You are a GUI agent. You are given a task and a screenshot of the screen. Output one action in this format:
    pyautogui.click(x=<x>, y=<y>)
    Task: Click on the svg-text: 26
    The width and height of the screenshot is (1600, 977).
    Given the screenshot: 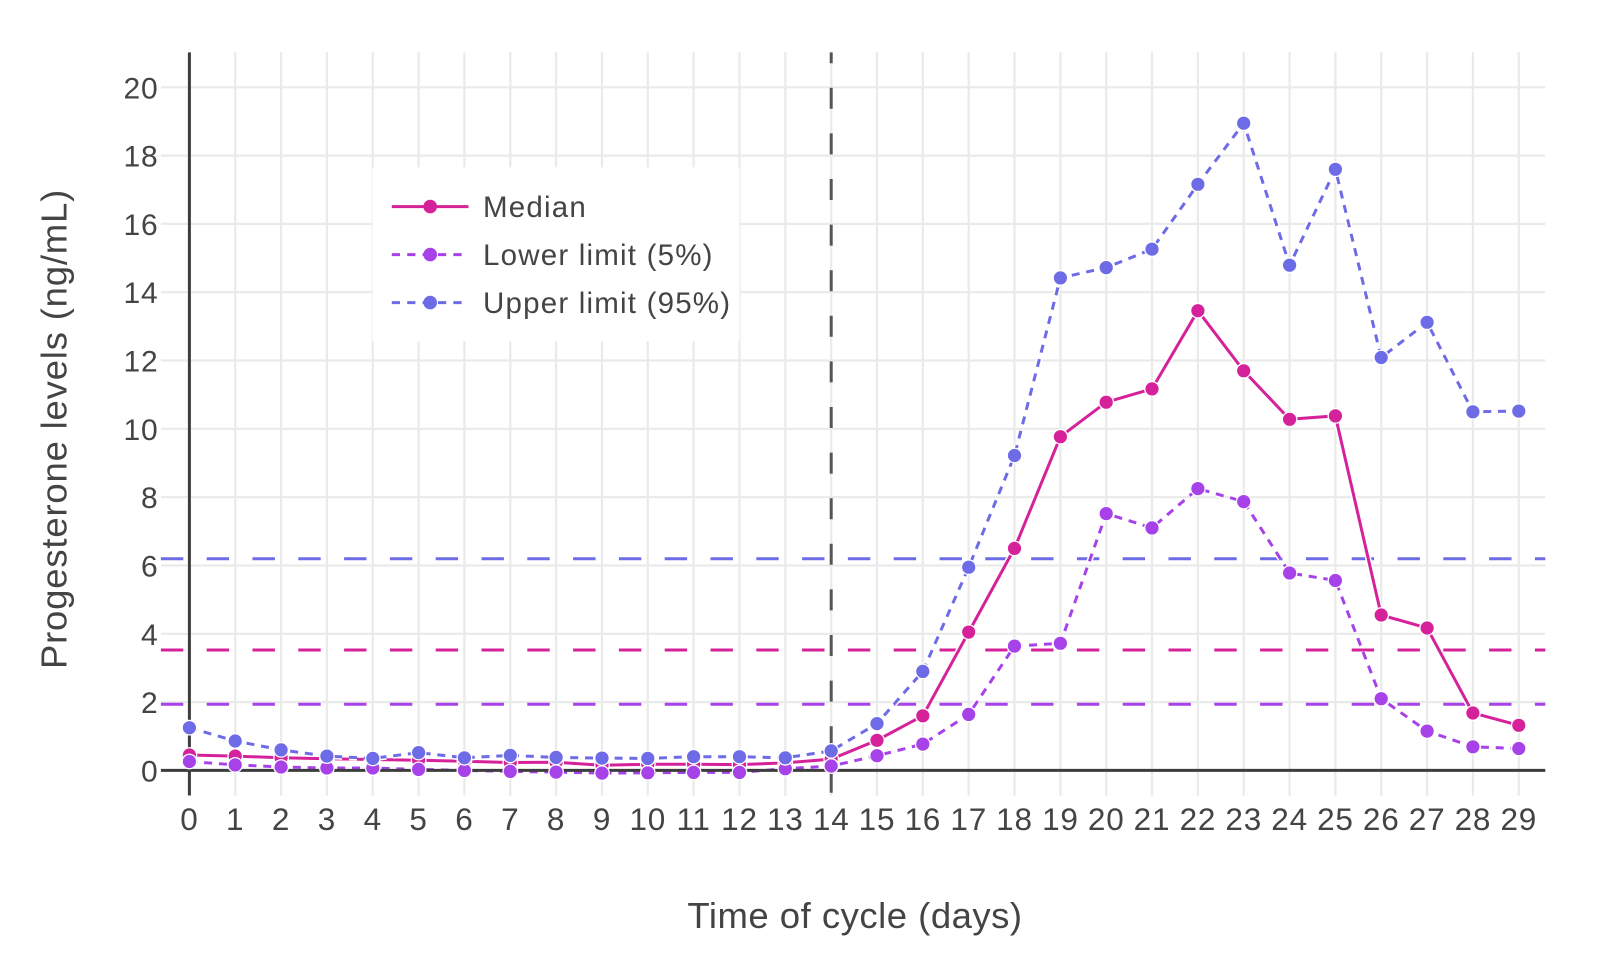 What is the action you would take?
    pyautogui.click(x=1381, y=819)
    